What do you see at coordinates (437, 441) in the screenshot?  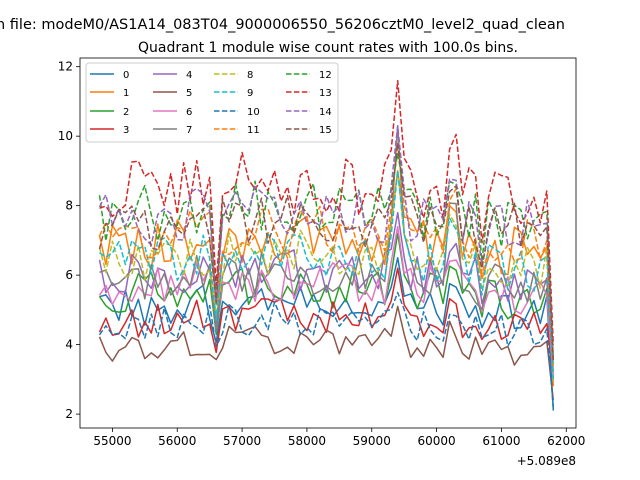 I see `x-tick-label: 60000` at bounding box center [437, 441].